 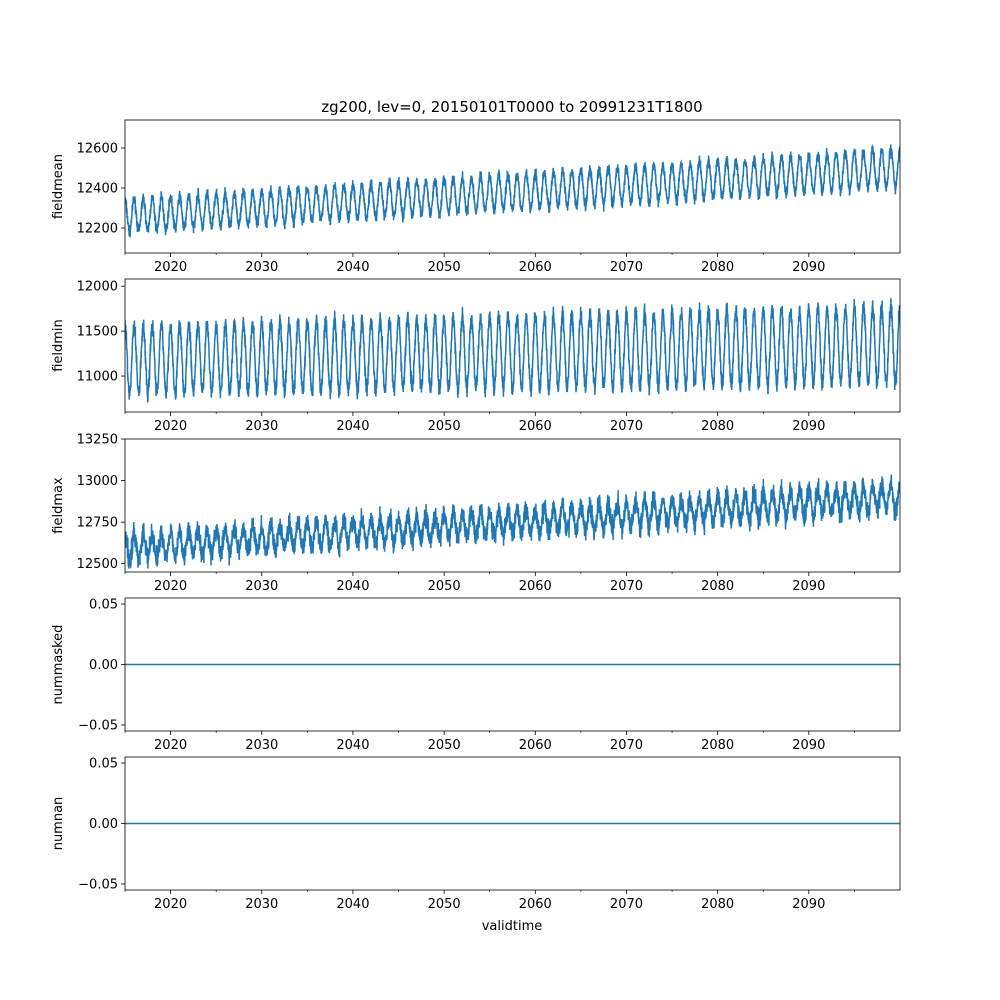 What do you see at coordinates (58, 665) in the screenshot?
I see `y-axis-label: nummasked` at bounding box center [58, 665].